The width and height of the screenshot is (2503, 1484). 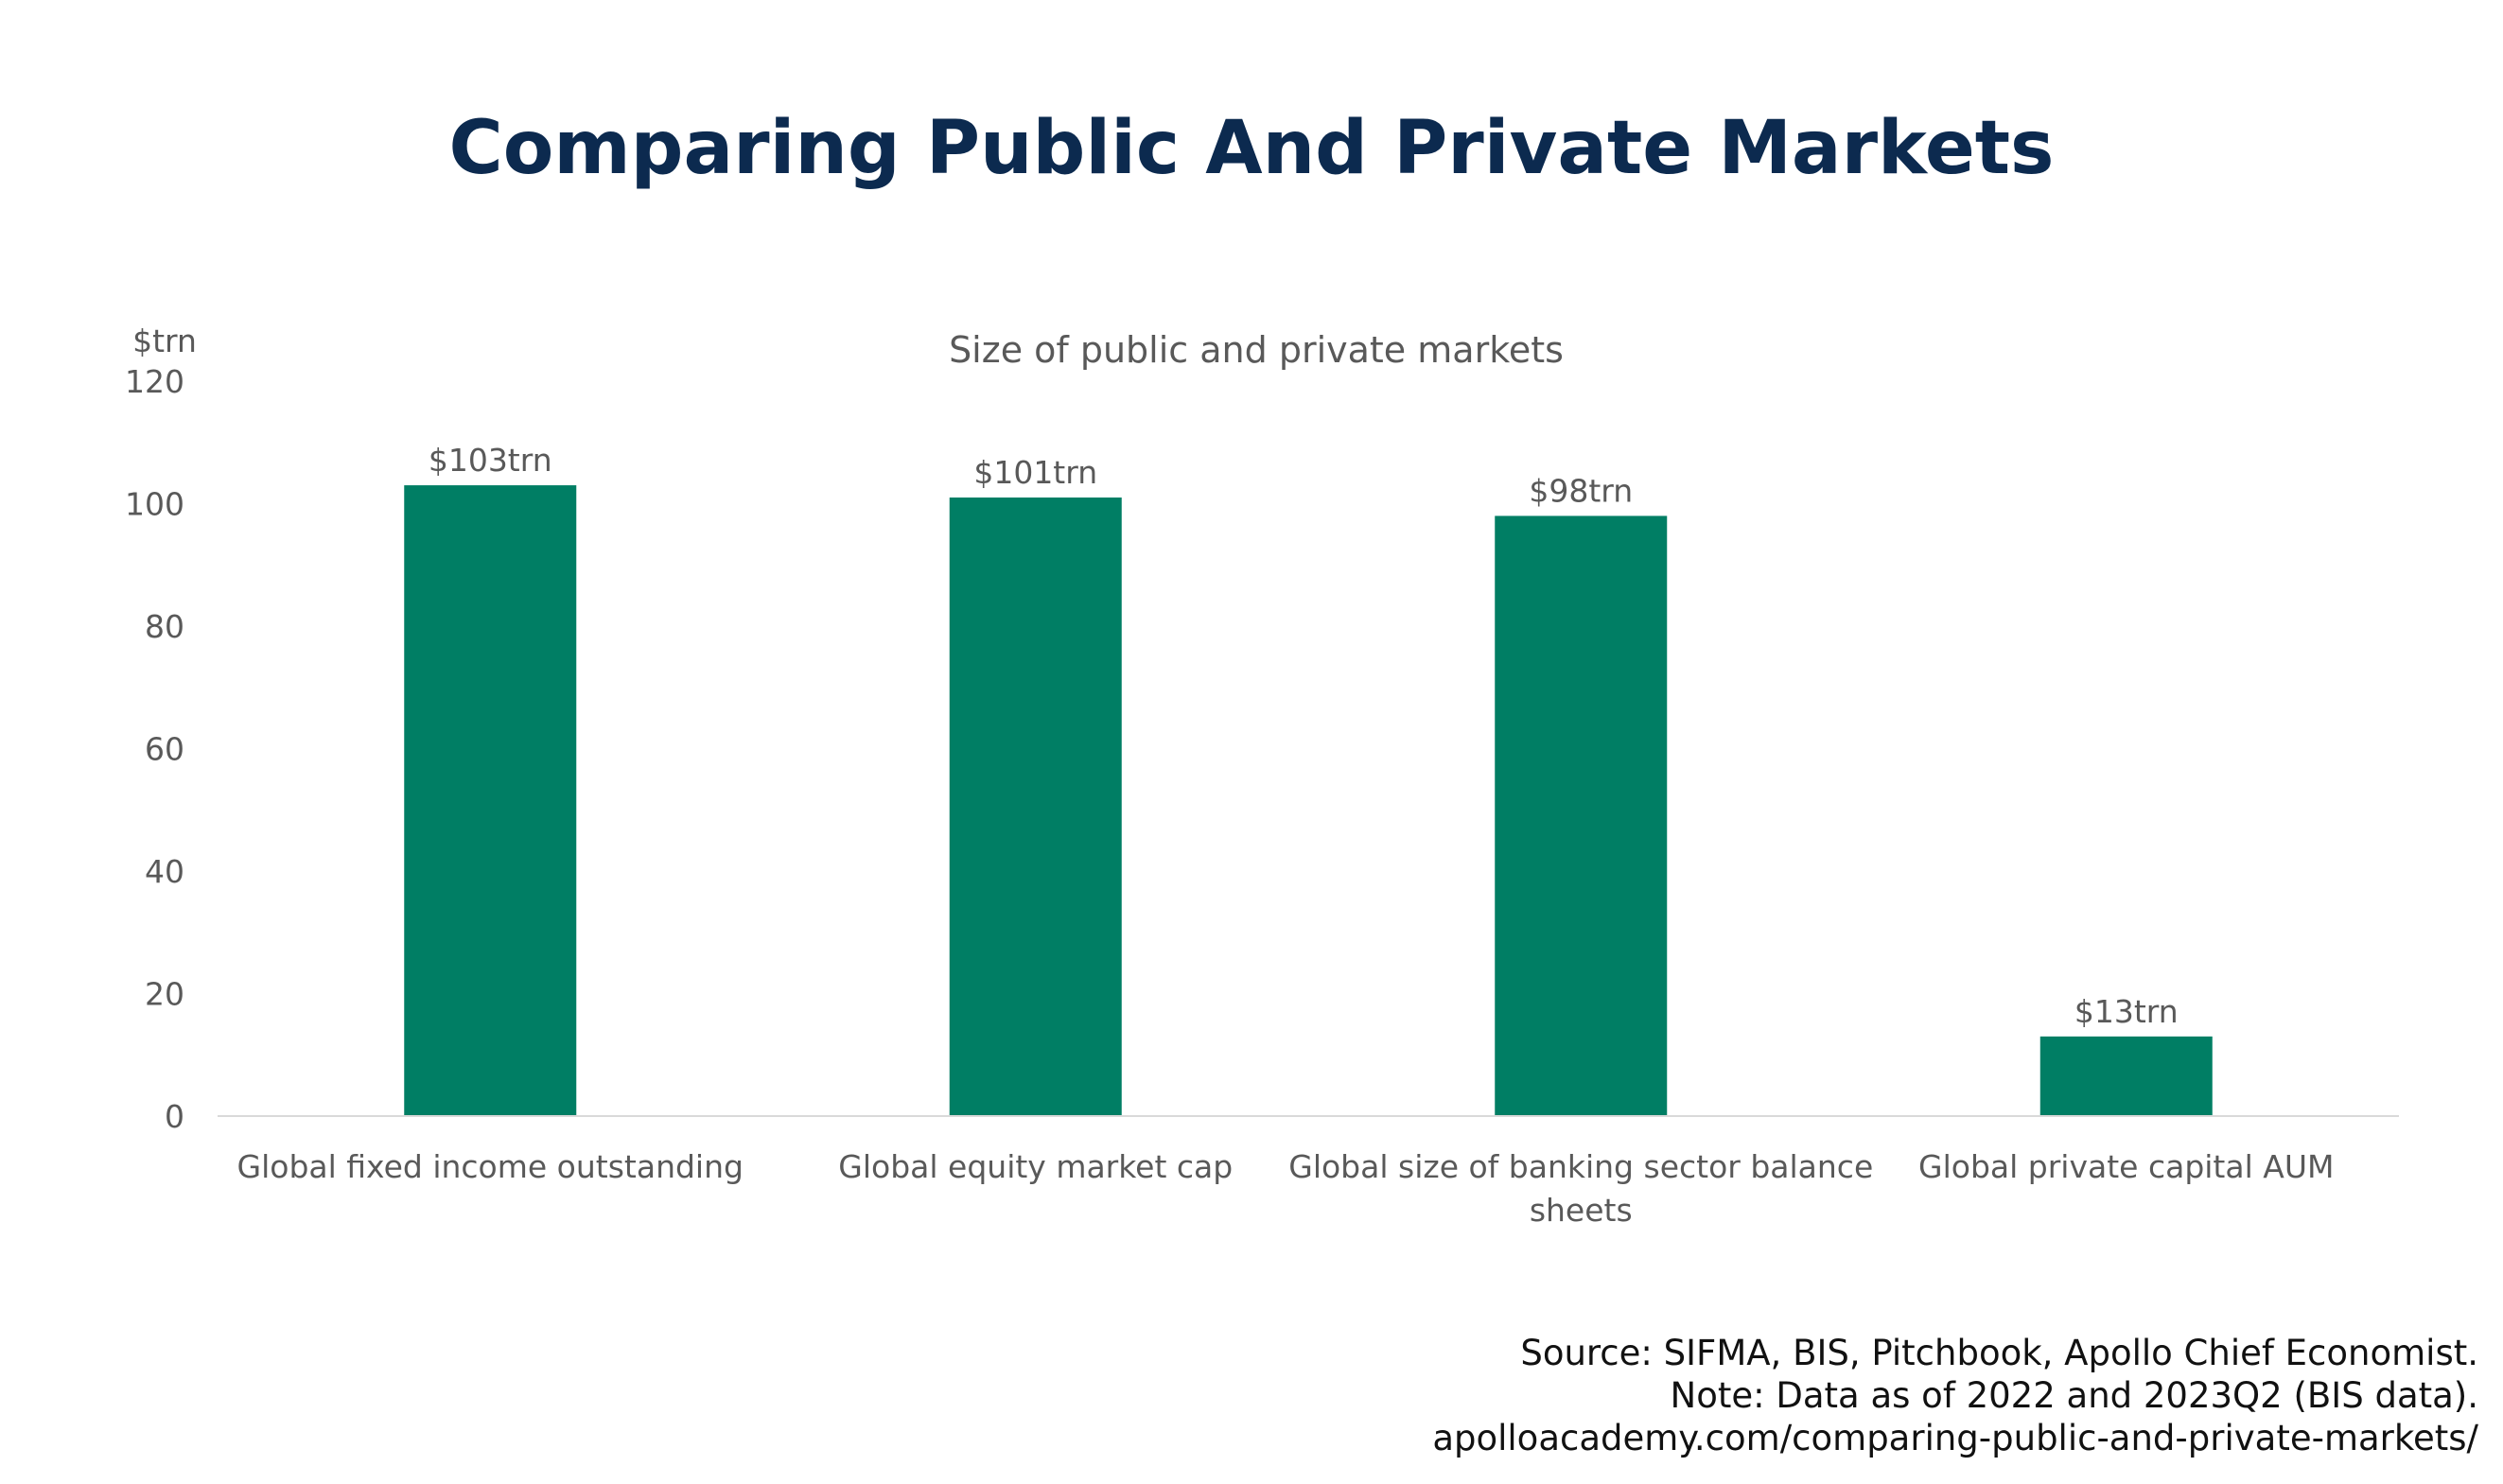 What do you see at coordinates (1035, 472) in the screenshot?
I see `data-label: $101trn` at bounding box center [1035, 472].